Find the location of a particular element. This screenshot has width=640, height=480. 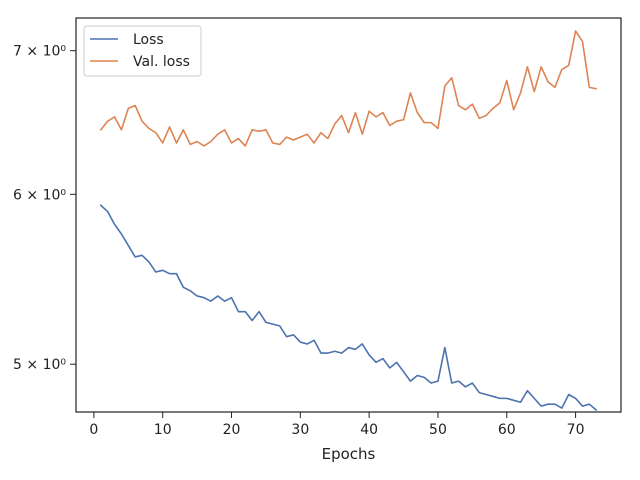

x-tick-label: 40 is located at coordinates (369, 430).